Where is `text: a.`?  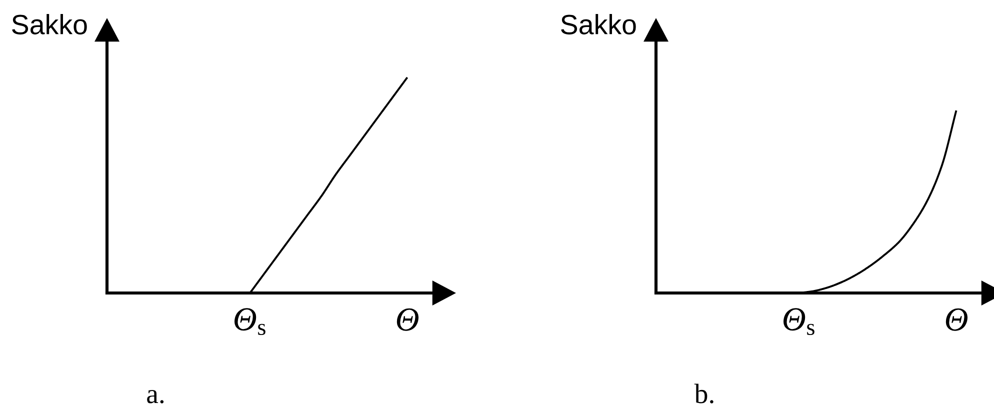 text: a. is located at coordinates (155, 397).